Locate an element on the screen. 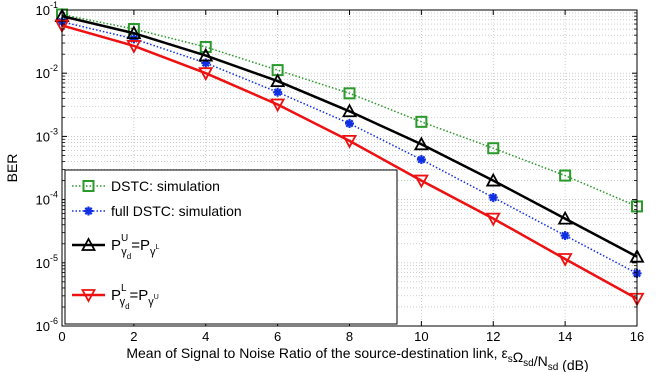 The image size is (668, 372). y-tick-label: 10⁻⁵ is located at coordinates (47, 262).